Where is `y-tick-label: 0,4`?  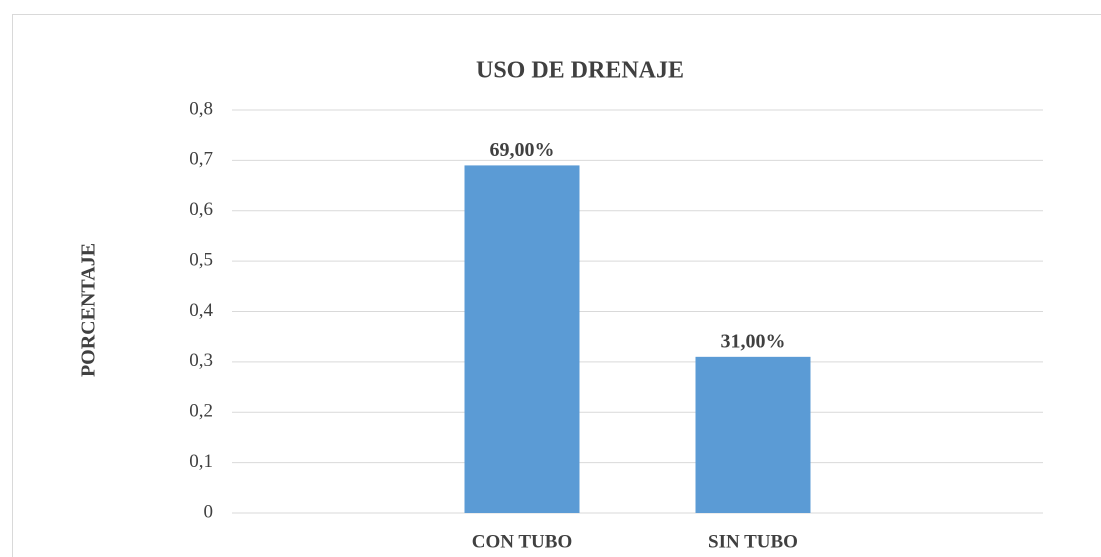
y-tick-label: 0,4 is located at coordinates (201, 310).